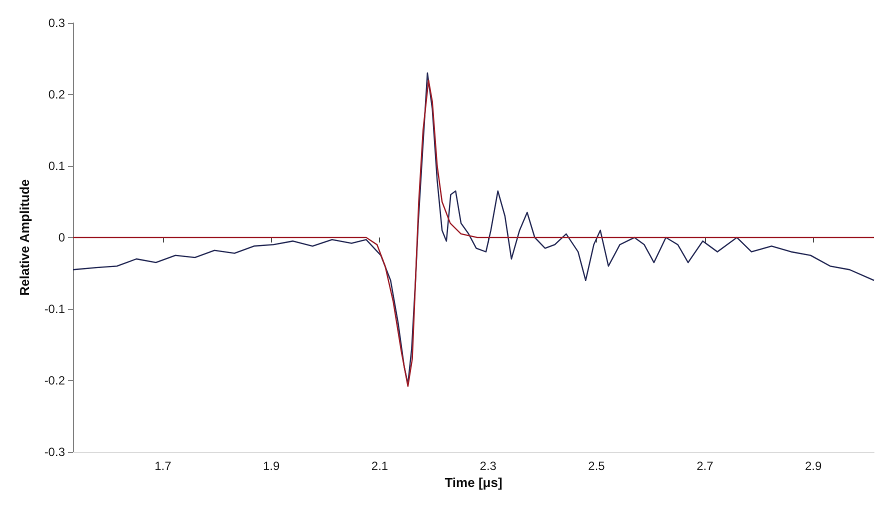  What do you see at coordinates (163, 466) in the screenshot?
I see `x-tick-label: 1.7` at bounding box center [163, 466].